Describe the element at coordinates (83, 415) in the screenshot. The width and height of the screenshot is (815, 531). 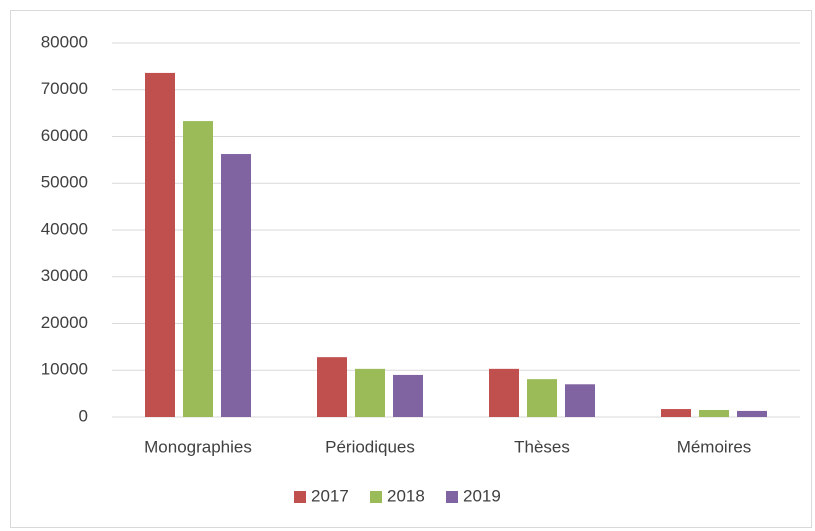
I see `y-tick-label: 0` at that location.